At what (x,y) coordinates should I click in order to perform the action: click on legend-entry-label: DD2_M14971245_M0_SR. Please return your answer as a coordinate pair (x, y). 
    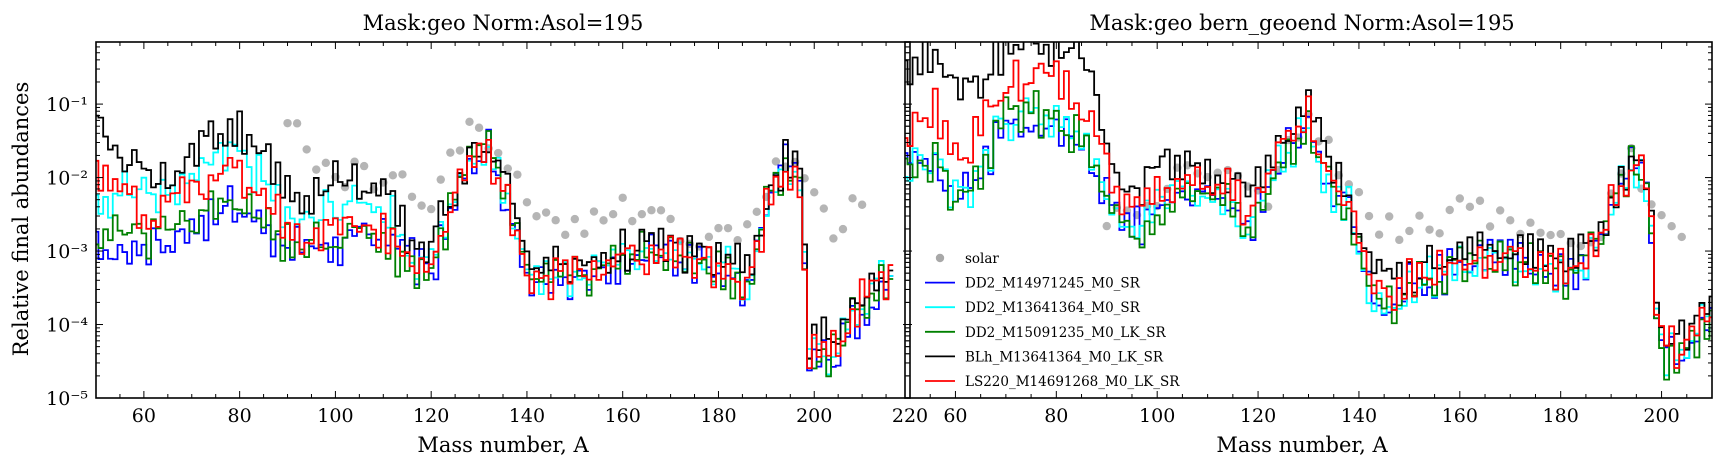
    Looking at the image, I should click on (1053, 284).